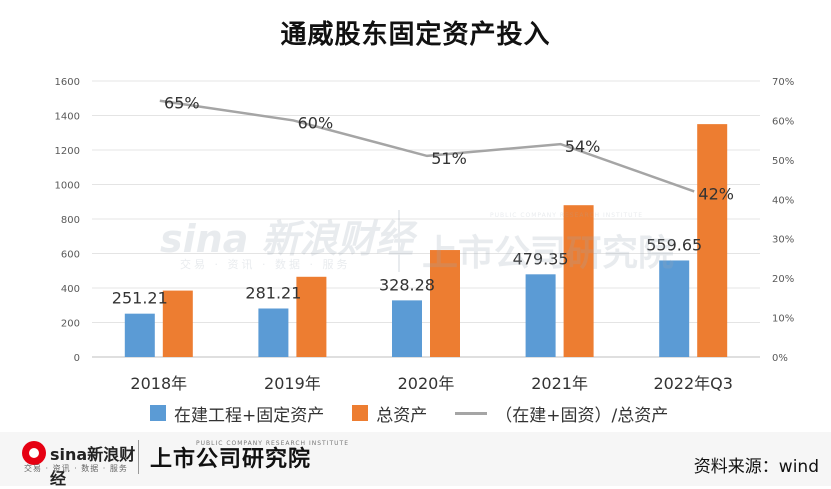 The height and width of the screenshot is (489, 831). Describe the element at coordinates (559, 383) in the screenshot. I see `x-category-label: 2021年` at that location.